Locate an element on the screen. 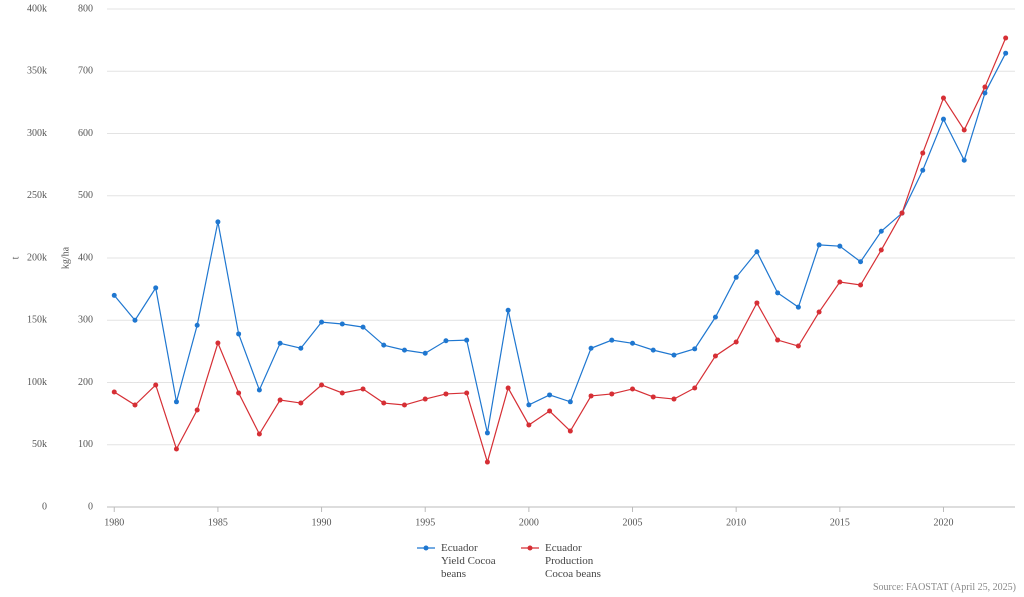 The image size is (1024, 597). y-axis-title: t is located at coordinates (15, 257).